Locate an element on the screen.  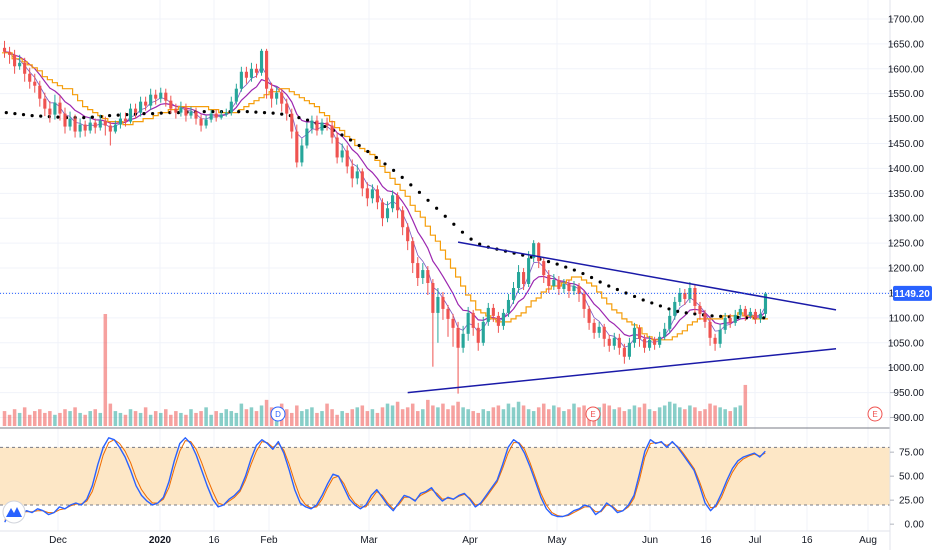
price-tick-label: 1050.00 is located at coordinates (906, 343).